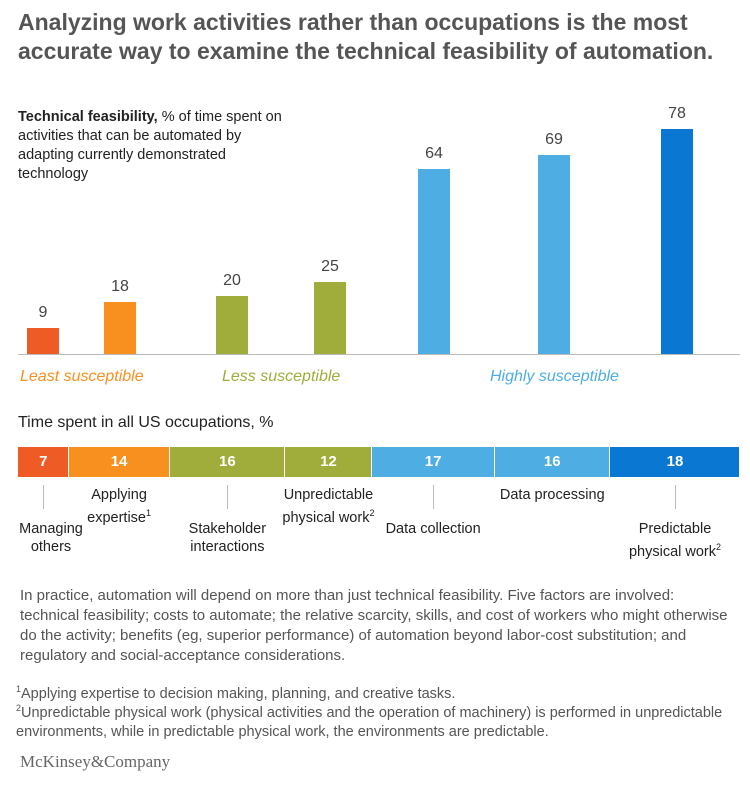 Image resolution: width=750 pixels, height=785 pixels. What do you see at coordinates (43, 313) in the screenshot?
I see `value-label: 9` at bounding box center [43, 313].